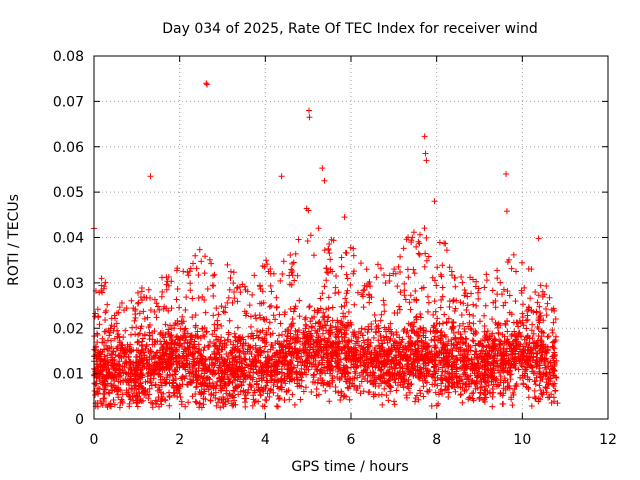 The image size is (640, 480). What do you see at coordinates (68, 329) in the screenshot?
I see `y-tick-label: 0.02` at bounding box center [68, 329].